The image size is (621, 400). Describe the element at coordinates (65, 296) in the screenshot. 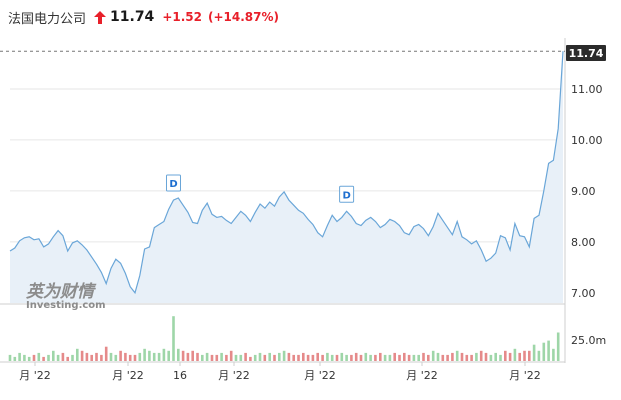

I see `watermark: 英为财情 Investing.com` at that location.